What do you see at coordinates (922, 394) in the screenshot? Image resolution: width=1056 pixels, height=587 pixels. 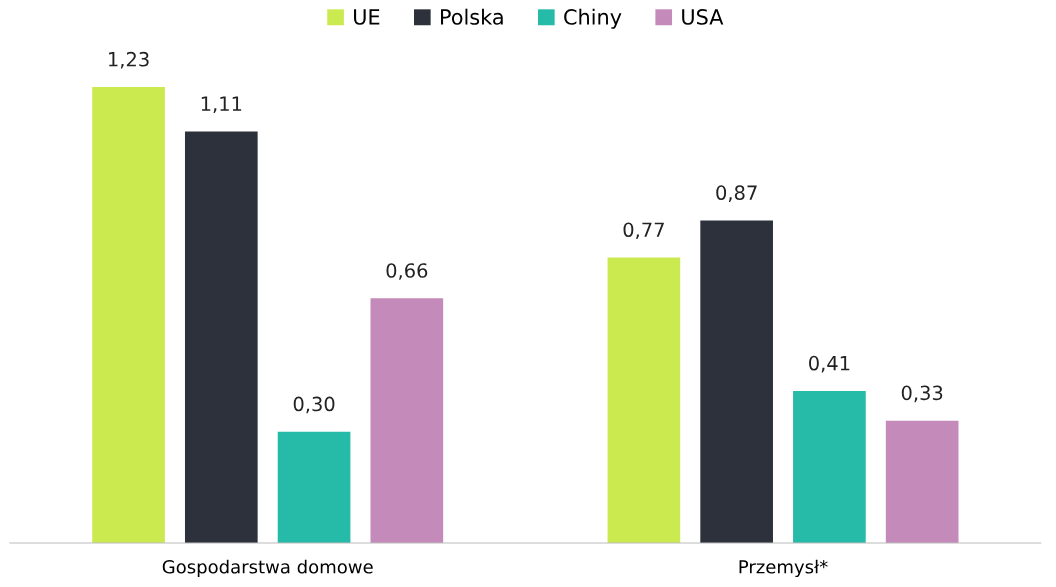 I see `data-label: 0,33` at bounding box center [922, 394].